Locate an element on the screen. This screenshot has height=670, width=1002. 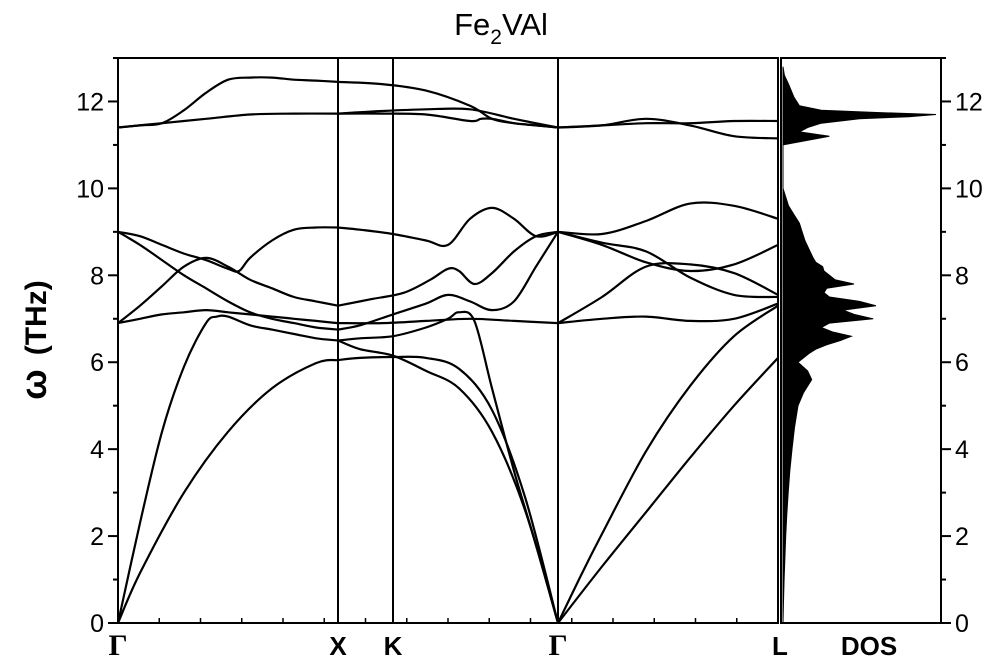
y-axis-label-symbol: ω is located at coordinates (33, 384).